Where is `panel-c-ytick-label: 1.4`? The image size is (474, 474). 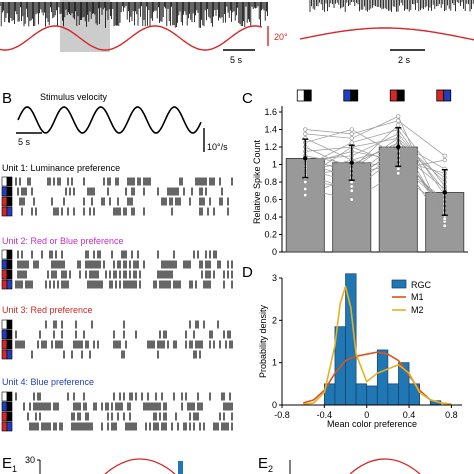 panel-c-ytick-label: 1.4 is located at coordinates (270, 130).